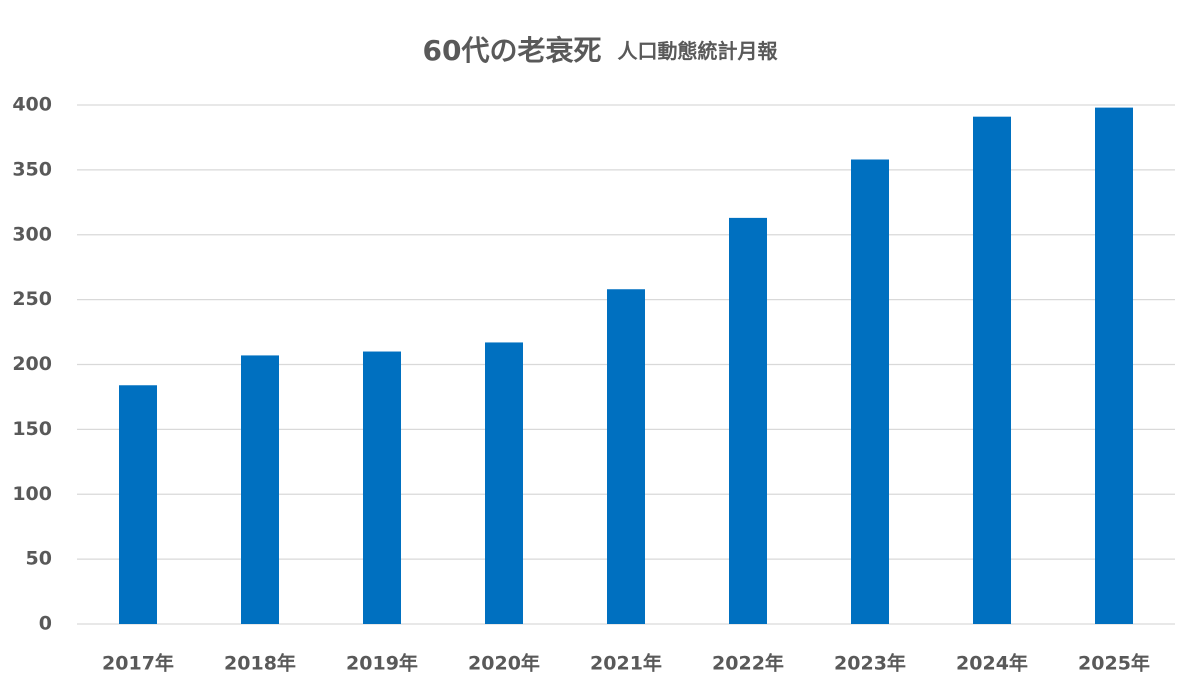 The height and width of the screenshot is (699, 1200). I want to click on x-tick-label: 2020年, so click(504, 663).